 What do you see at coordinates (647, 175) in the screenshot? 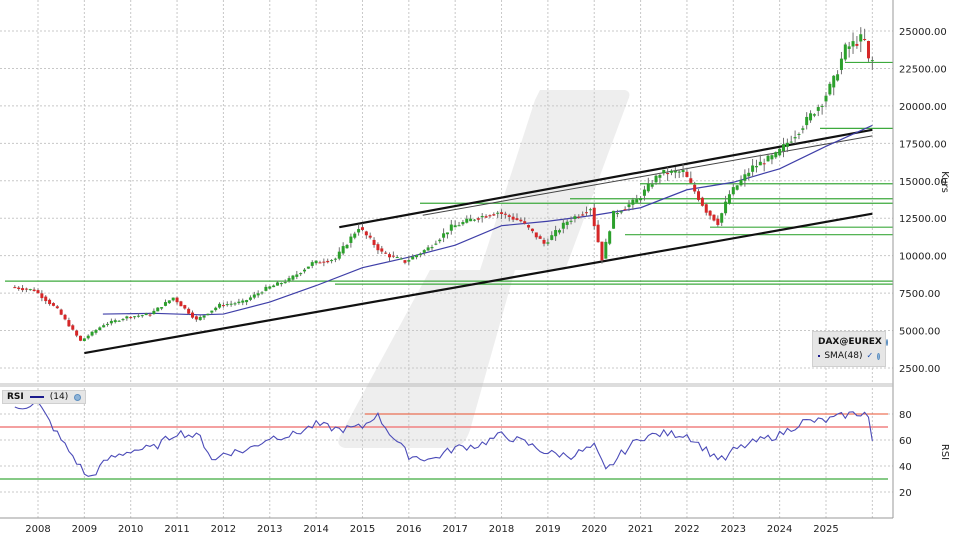
I see `trend-line` at bounding box center [647, 175].